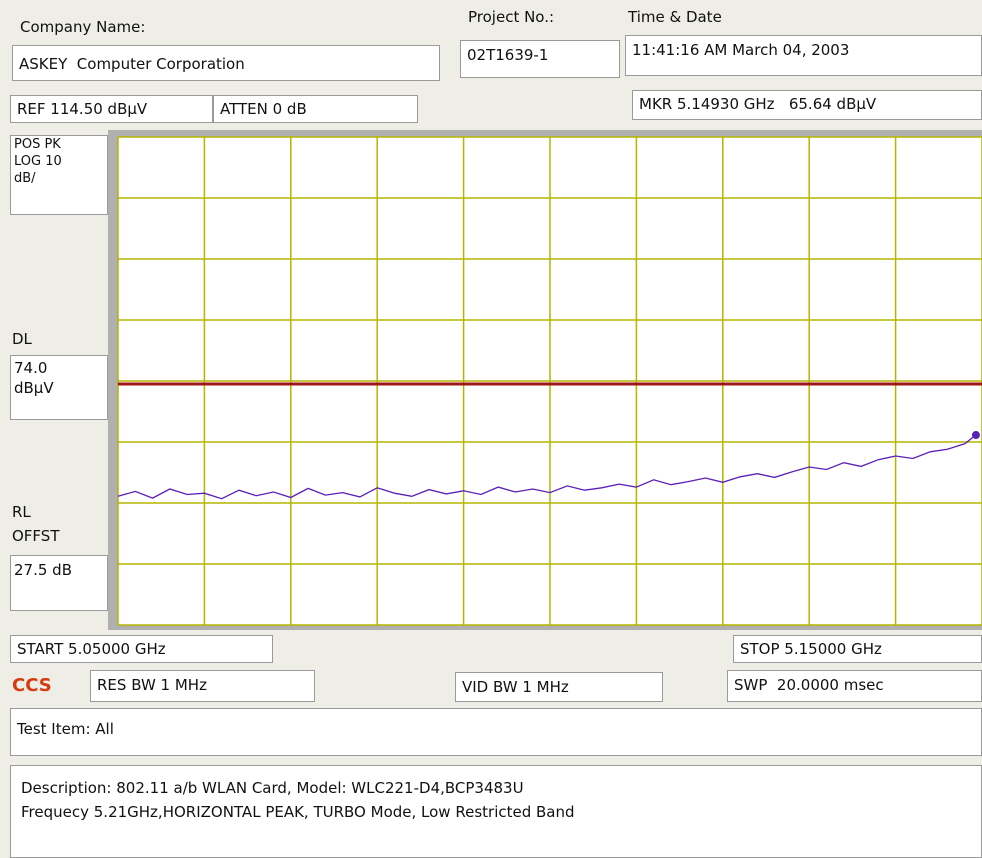 The height and width of the screenshot is (858, 982). What do you see at coordinates (36, 536) in the screenshot?
I see `rl-line: OFFST` at bounding box center [36, 536].